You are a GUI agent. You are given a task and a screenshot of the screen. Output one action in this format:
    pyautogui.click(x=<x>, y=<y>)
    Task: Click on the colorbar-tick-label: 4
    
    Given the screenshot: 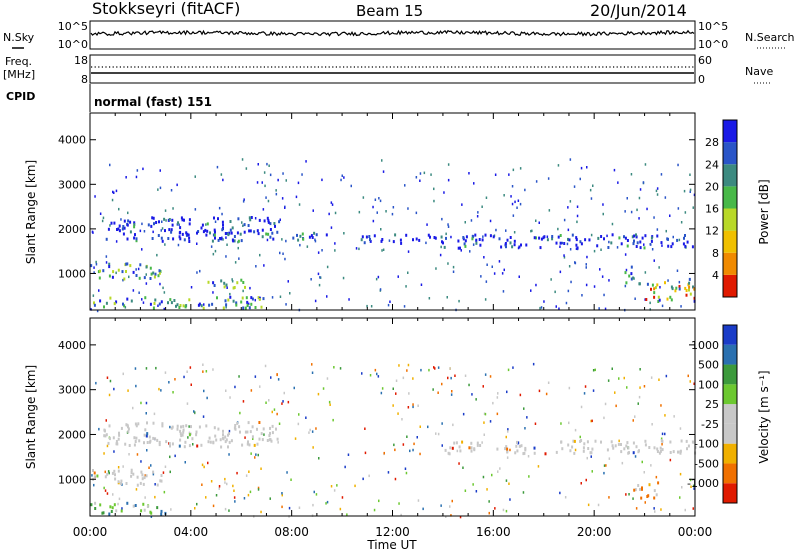 What is the action you would take?
    pyautogui.click(x=715, y=275)
    